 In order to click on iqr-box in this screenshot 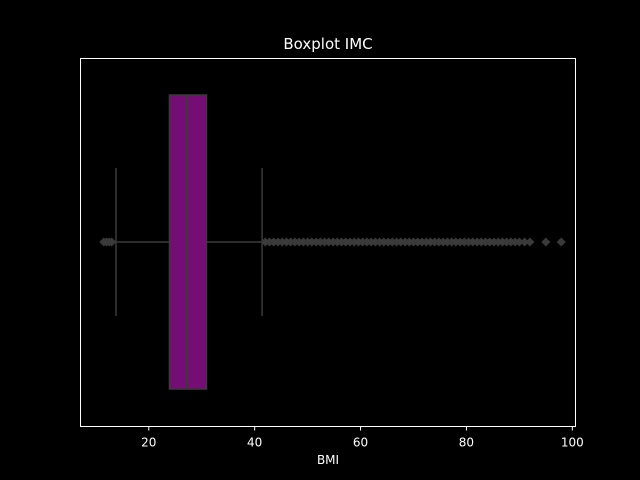, I will do `click(188, 242)`.